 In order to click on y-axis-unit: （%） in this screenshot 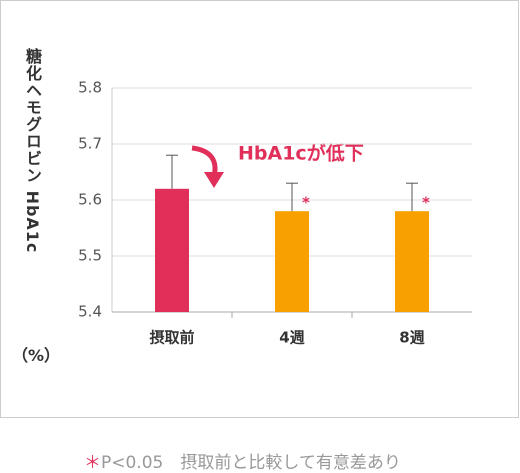, I will do `click(36, 355)`.